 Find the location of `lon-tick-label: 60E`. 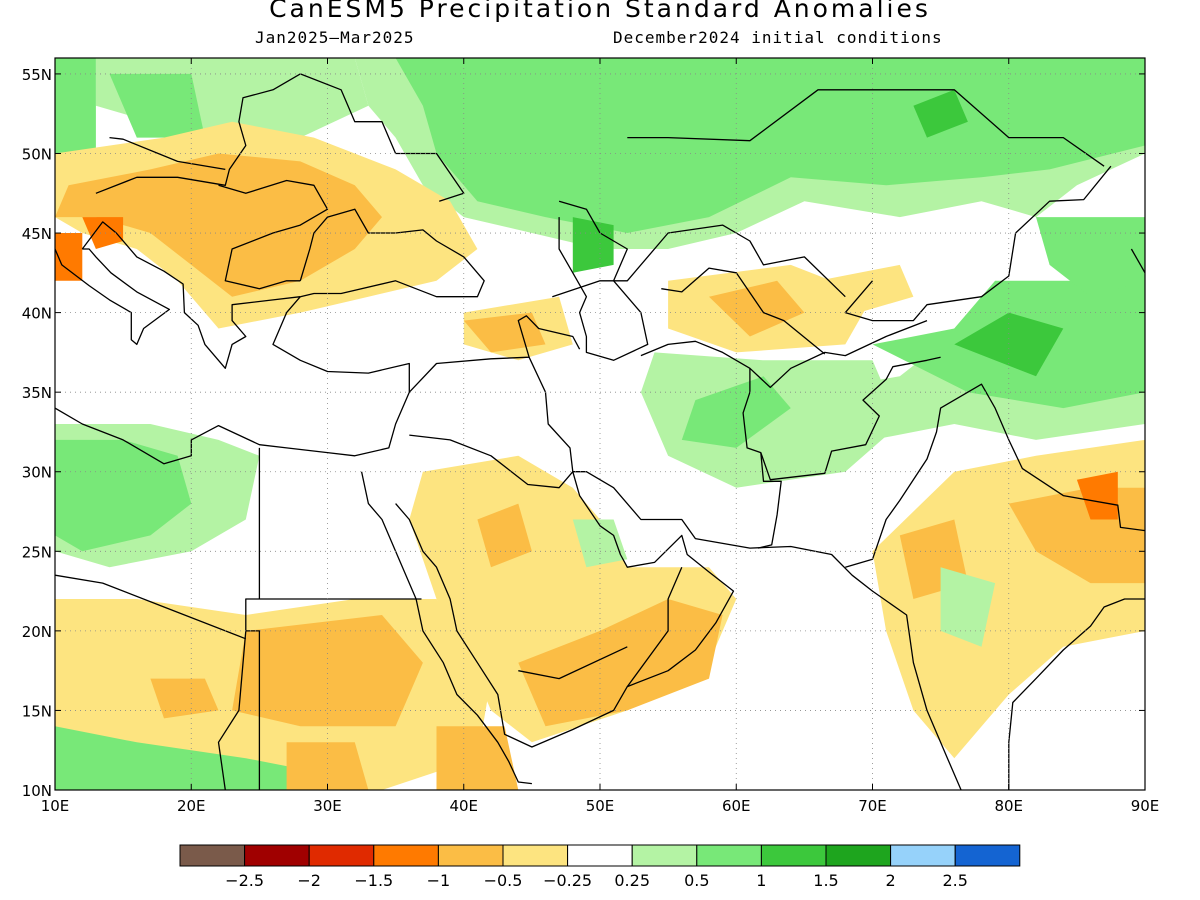

lon-tick-label: 60E is located at coordinates (736, 806).